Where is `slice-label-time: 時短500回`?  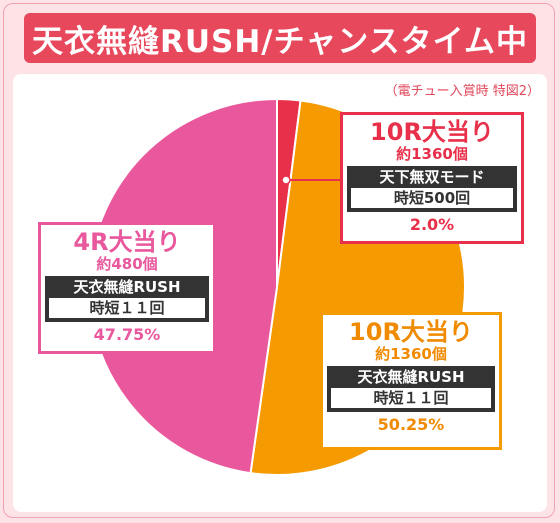 slice-label-time: 時短500回 is located at coordinates (432, 198).